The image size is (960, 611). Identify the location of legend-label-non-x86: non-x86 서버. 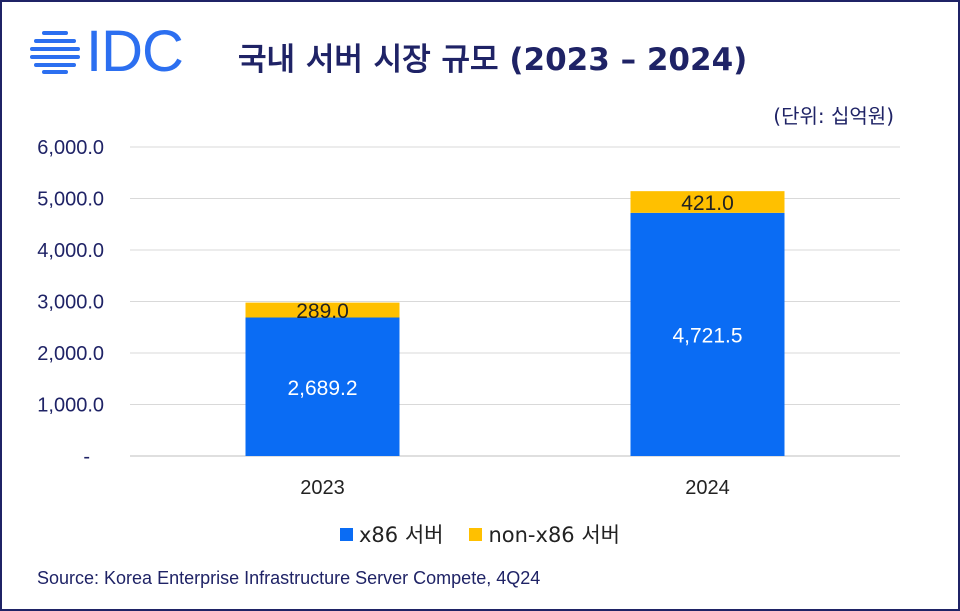
(554, 535).